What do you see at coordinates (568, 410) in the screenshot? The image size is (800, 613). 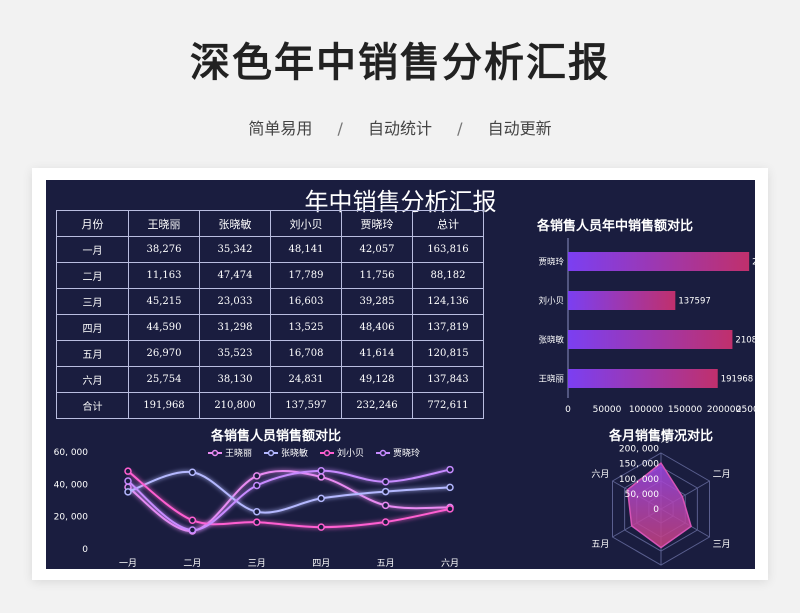 I see `bar-x-tick: 0` at bounding box center [568, 410].